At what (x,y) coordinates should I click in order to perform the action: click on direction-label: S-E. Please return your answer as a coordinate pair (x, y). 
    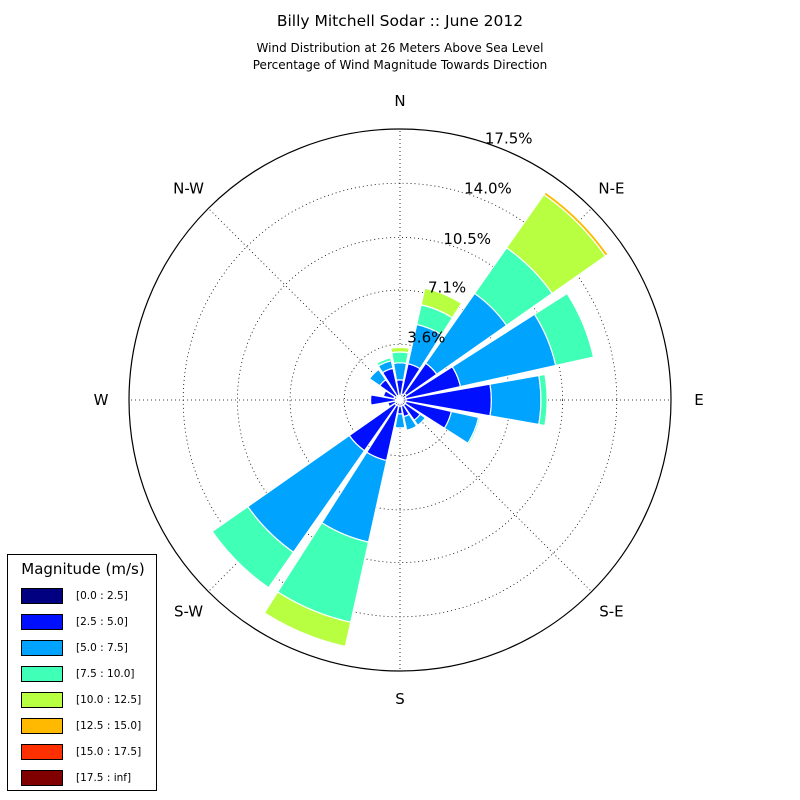
    Looking at the image, I should click on (611, 611).